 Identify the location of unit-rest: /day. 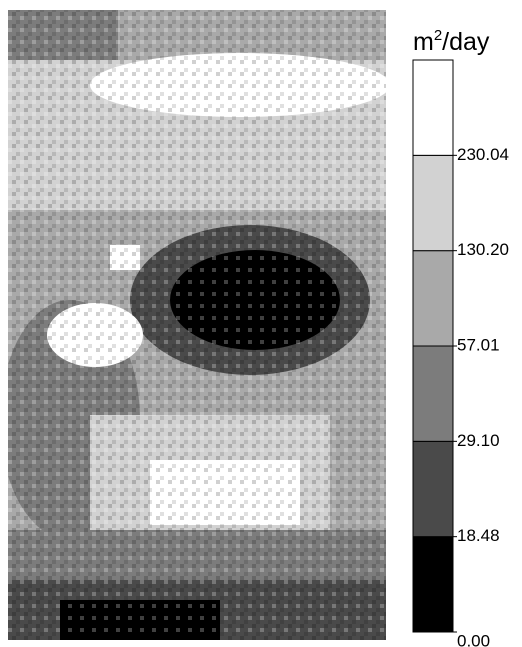
(466, 42).